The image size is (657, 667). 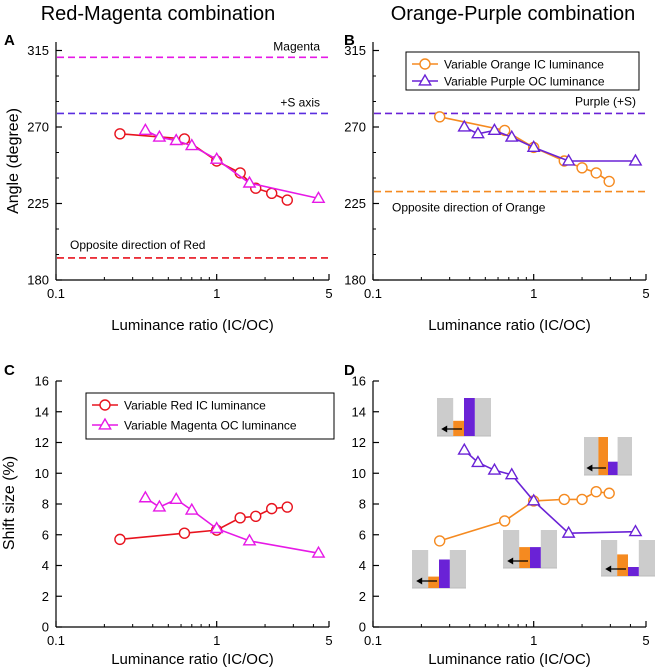 What do you see at coordinates (605, 101) in the screenshot?
I see `reference-line-label: Purple (+S)` at bounding box center [605, 101].